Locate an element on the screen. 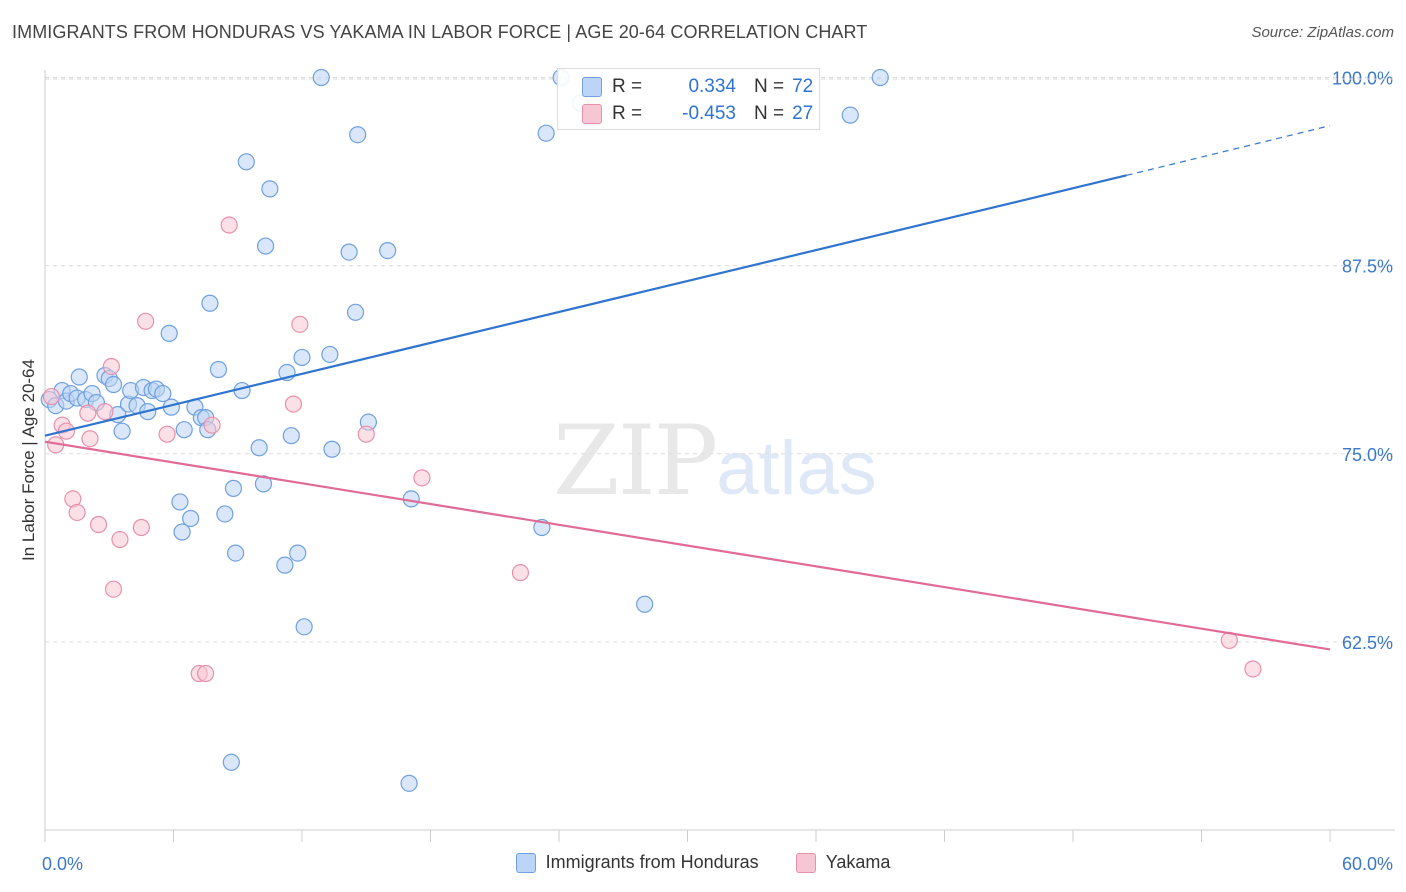  y-axis-label: In Labor Force | Age 20-64 is located at coordinates (28, 460).